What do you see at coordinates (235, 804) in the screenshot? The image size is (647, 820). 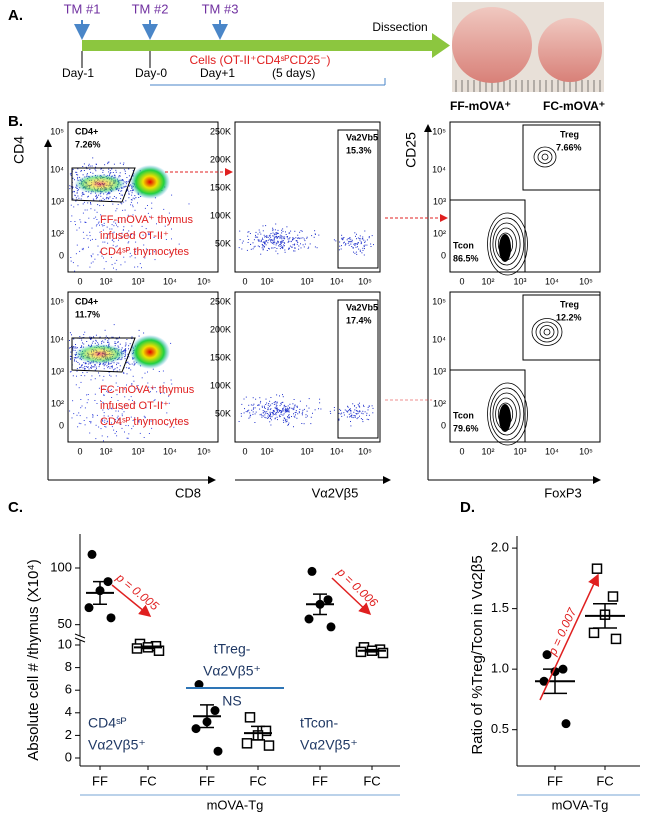 I see `x-axis-title: mOVA-Tg` at bounding box center [235, 804].